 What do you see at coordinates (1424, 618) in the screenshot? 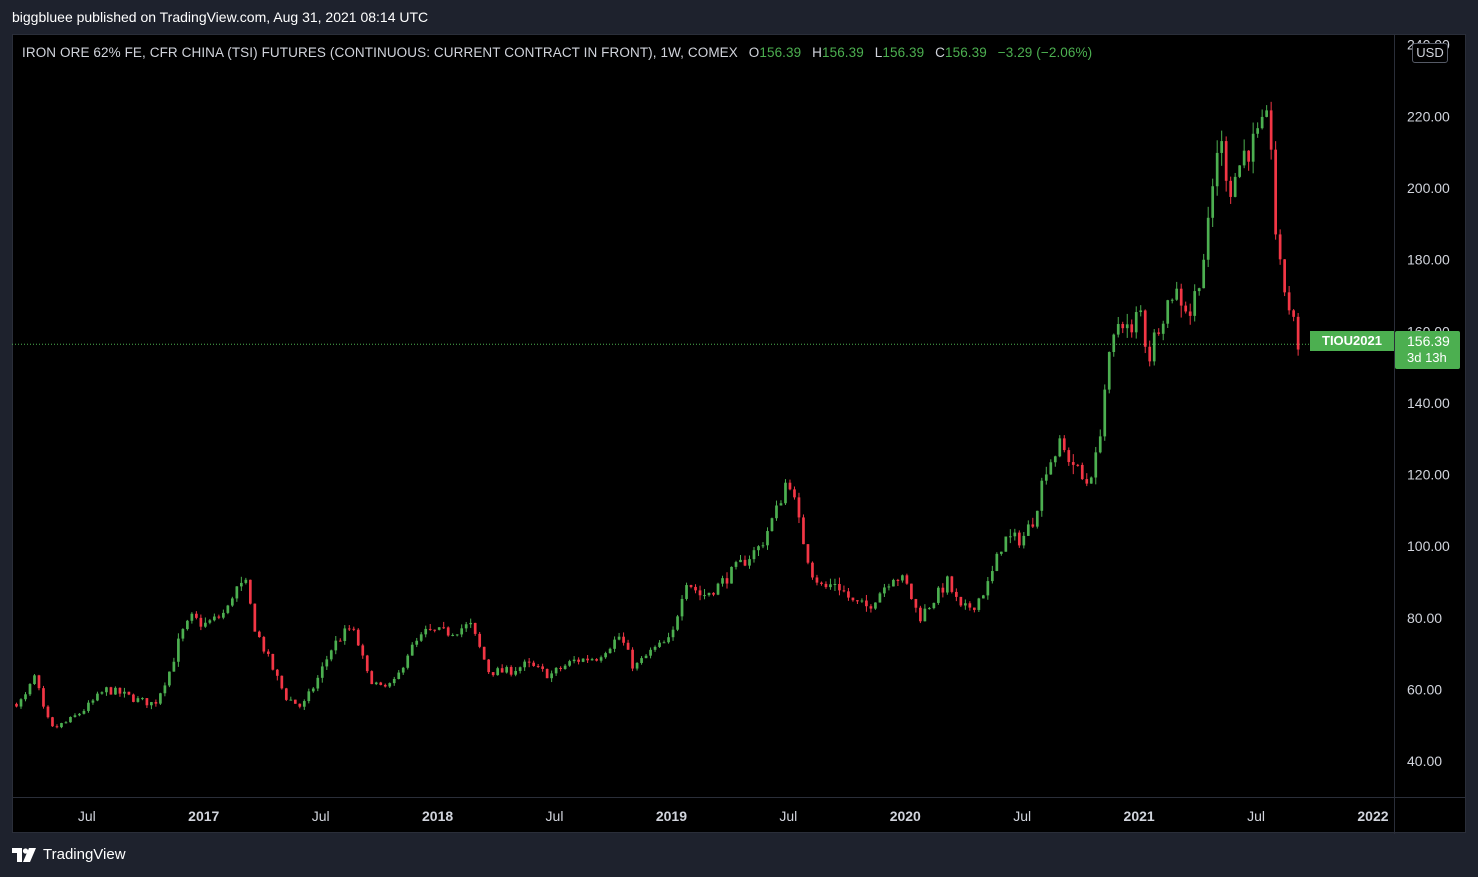
I see `price-tick-label: 80.00` at bounding box center [1424, 618].